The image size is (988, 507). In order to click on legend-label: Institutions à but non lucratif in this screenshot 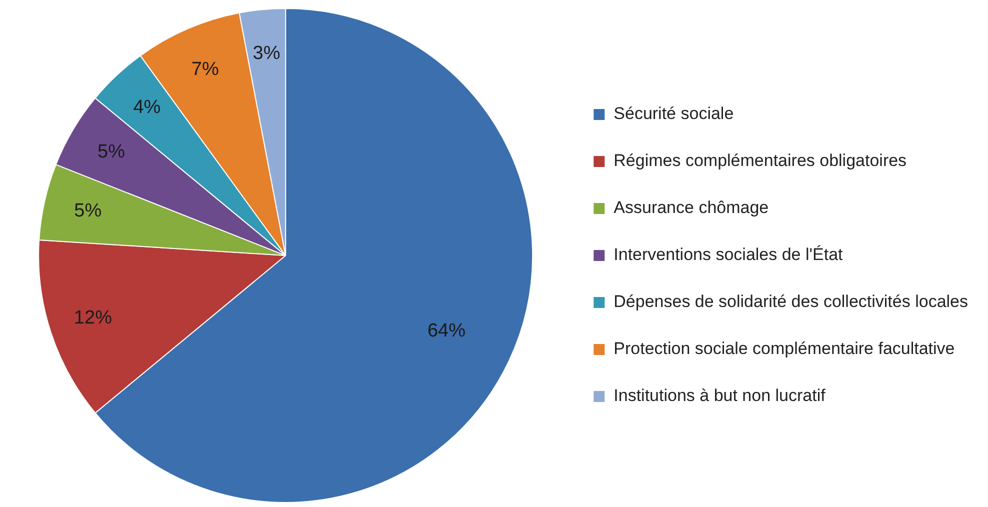, I will do `click(720, 396)`.